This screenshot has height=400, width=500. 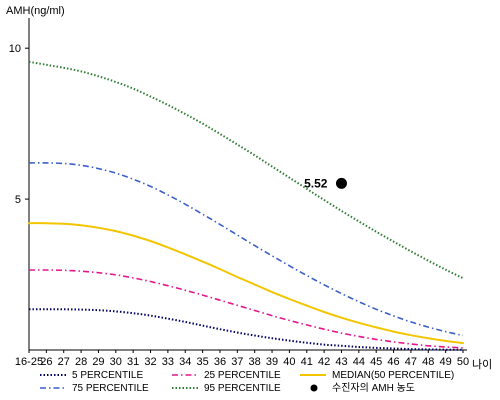 What do you see at coordinates (341, 183) in the screenshot?
I see `patient-amh-point` at bounding box center [341, 183].